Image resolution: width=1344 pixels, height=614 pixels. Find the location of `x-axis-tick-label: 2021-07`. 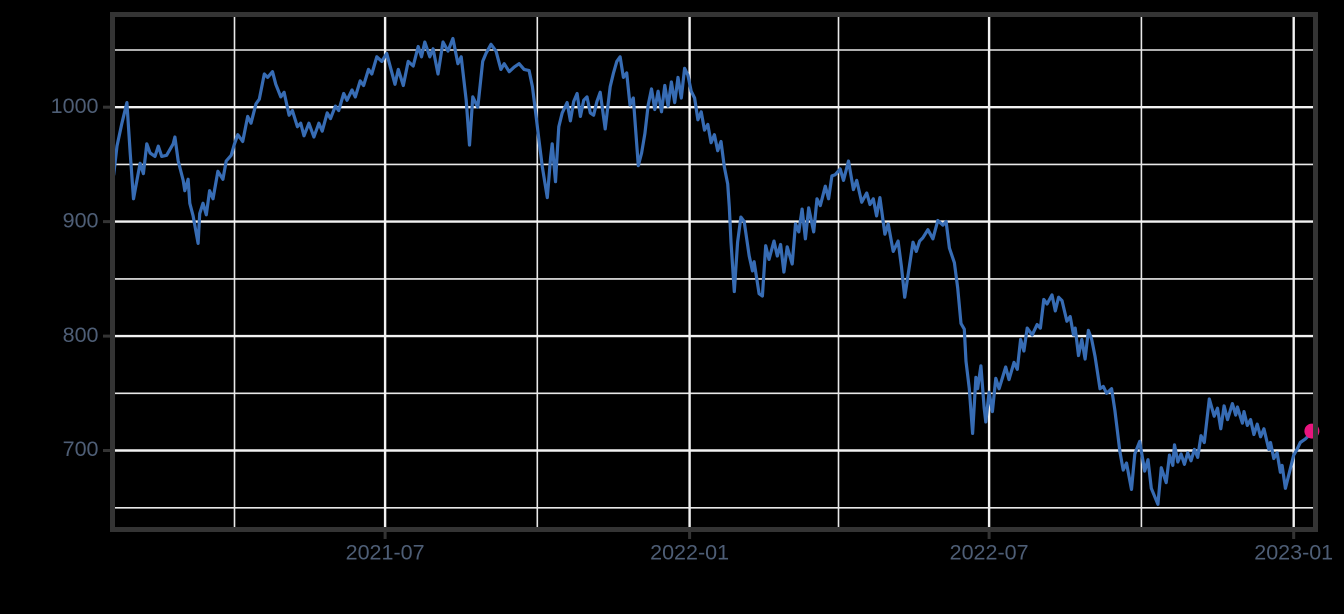

x-axis-tick-label: 2021-07 is located at coordinates (385, 553).